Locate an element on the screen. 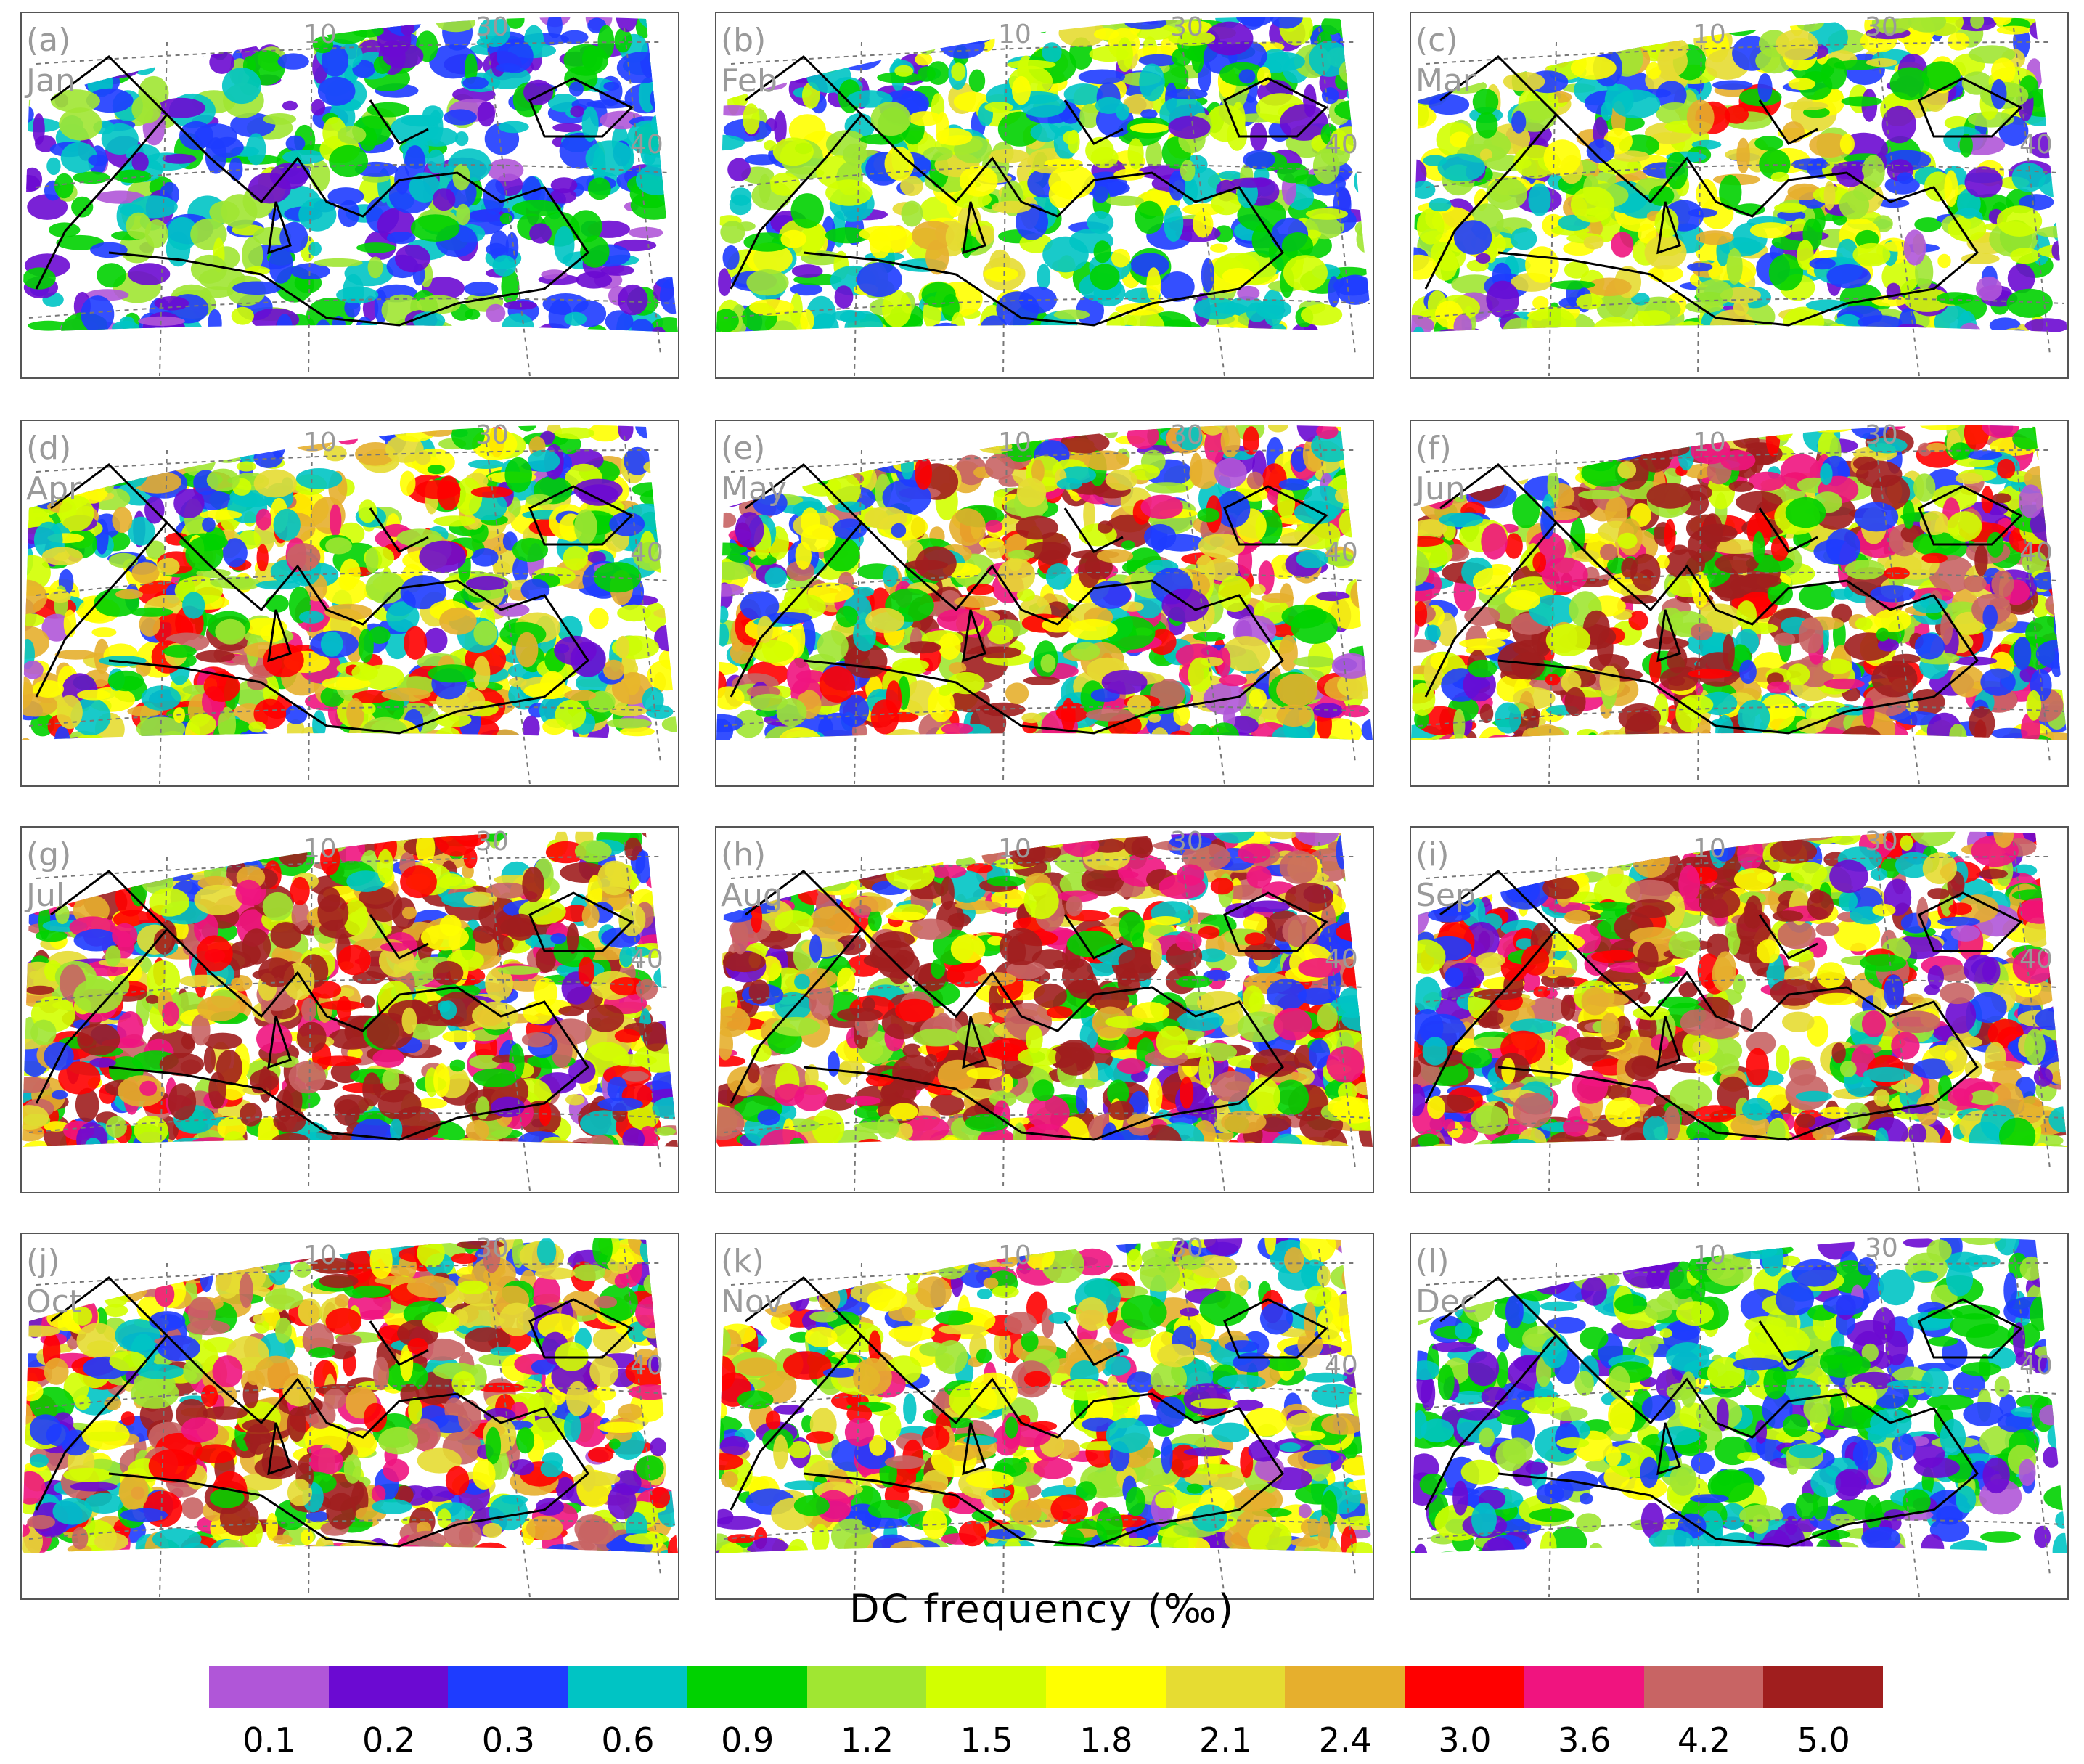 Image resolution: width=2084 pixels, height=1764 pixels. panel-label: (l) is located at coordinates (1433, 1262).